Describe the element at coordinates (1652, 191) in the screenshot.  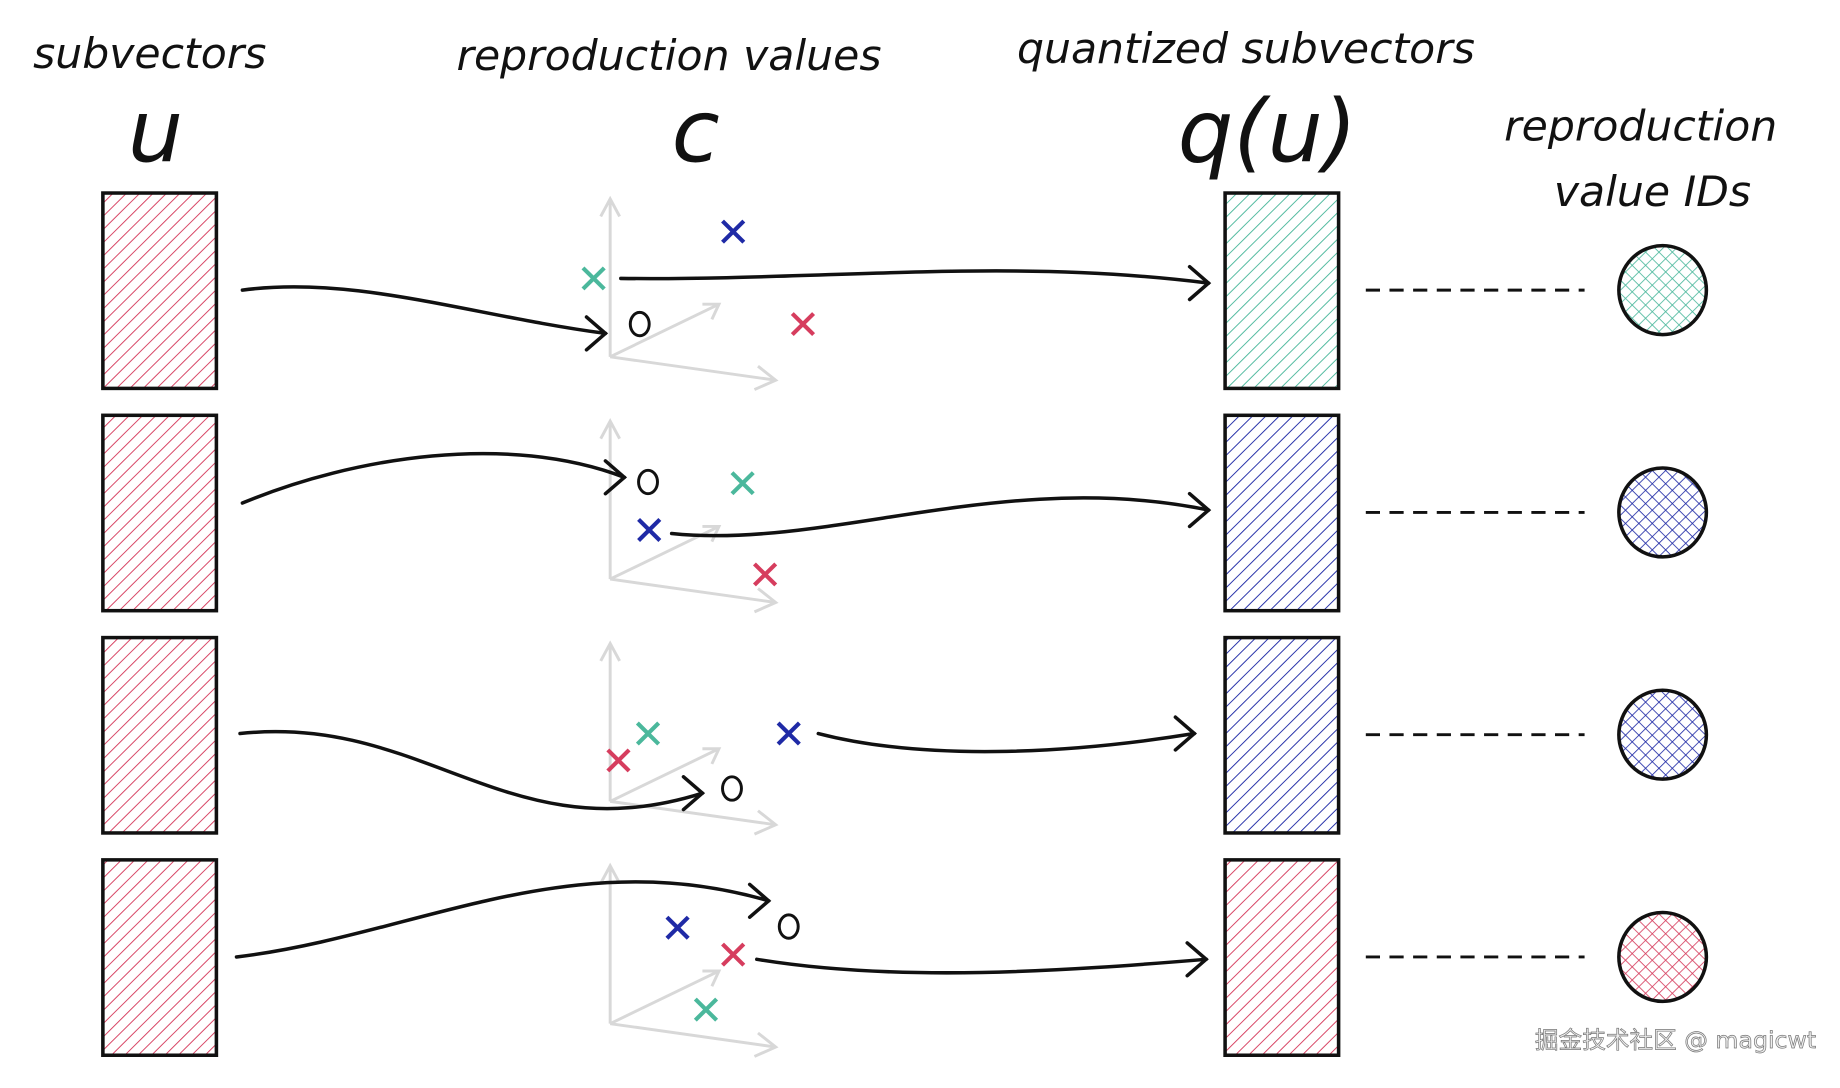
I see `ids-heading-line2: value IDs` at that location.